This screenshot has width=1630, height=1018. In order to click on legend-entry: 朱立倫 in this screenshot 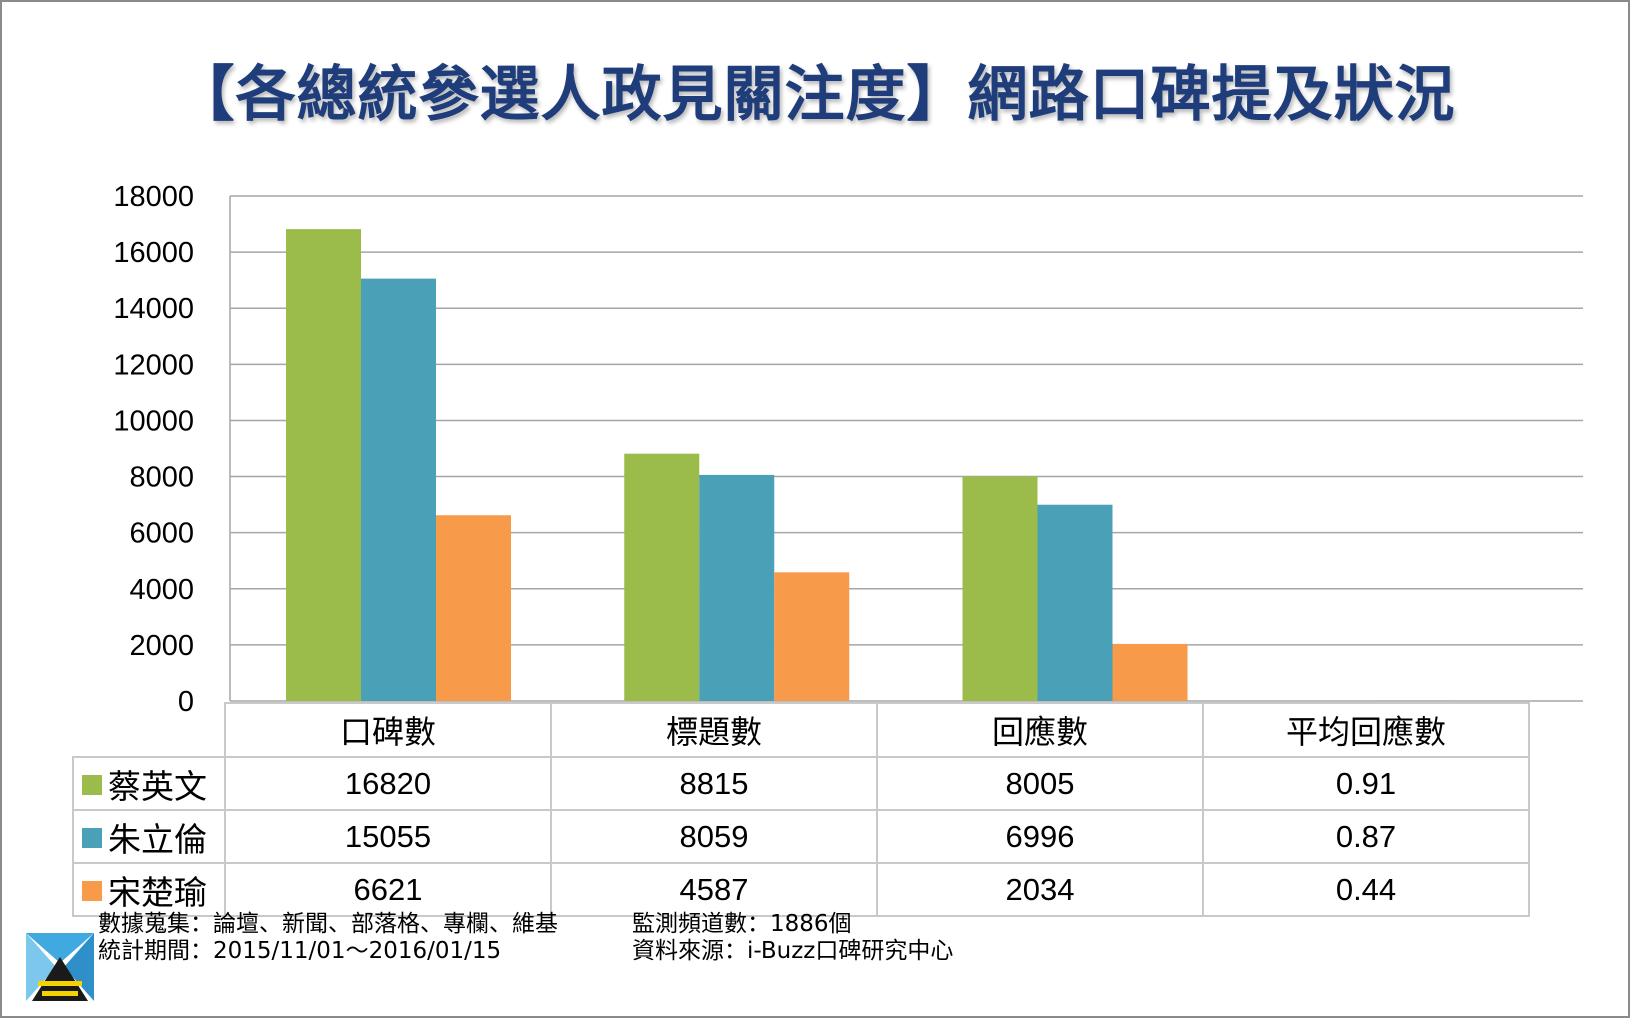, I will do `click(149, 836)`.